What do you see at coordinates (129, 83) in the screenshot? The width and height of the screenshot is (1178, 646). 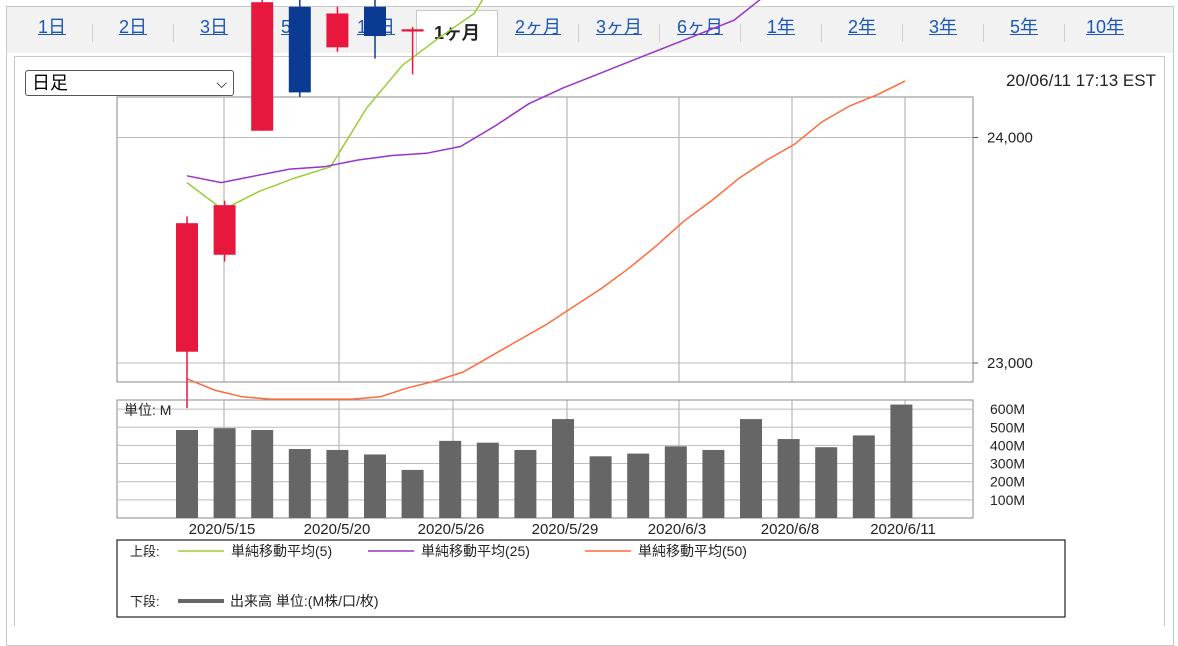 I see `period-select: 日足 ⌵` at bounding box center [129, 83].